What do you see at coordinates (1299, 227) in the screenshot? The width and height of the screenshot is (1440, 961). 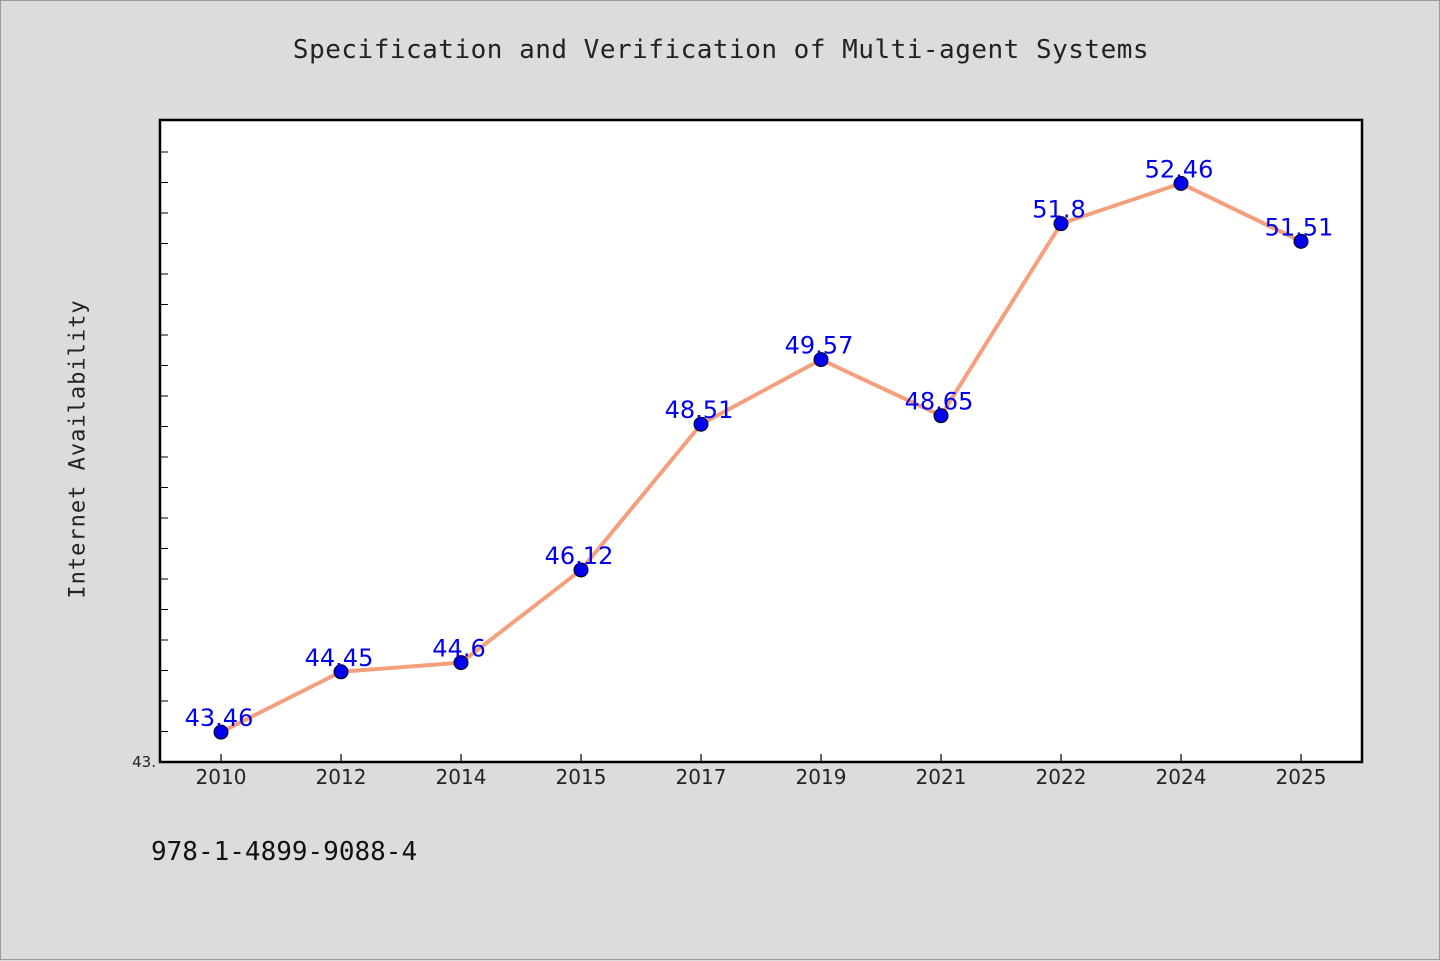 I see `data-label: 51.51` at bounding box center [1299, 227].